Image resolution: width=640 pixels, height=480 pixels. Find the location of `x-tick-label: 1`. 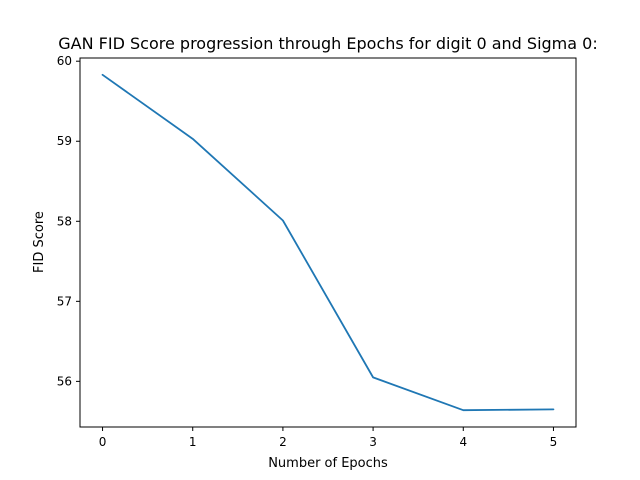

x-tick-label: 1 is located at coordinates (193, 442).